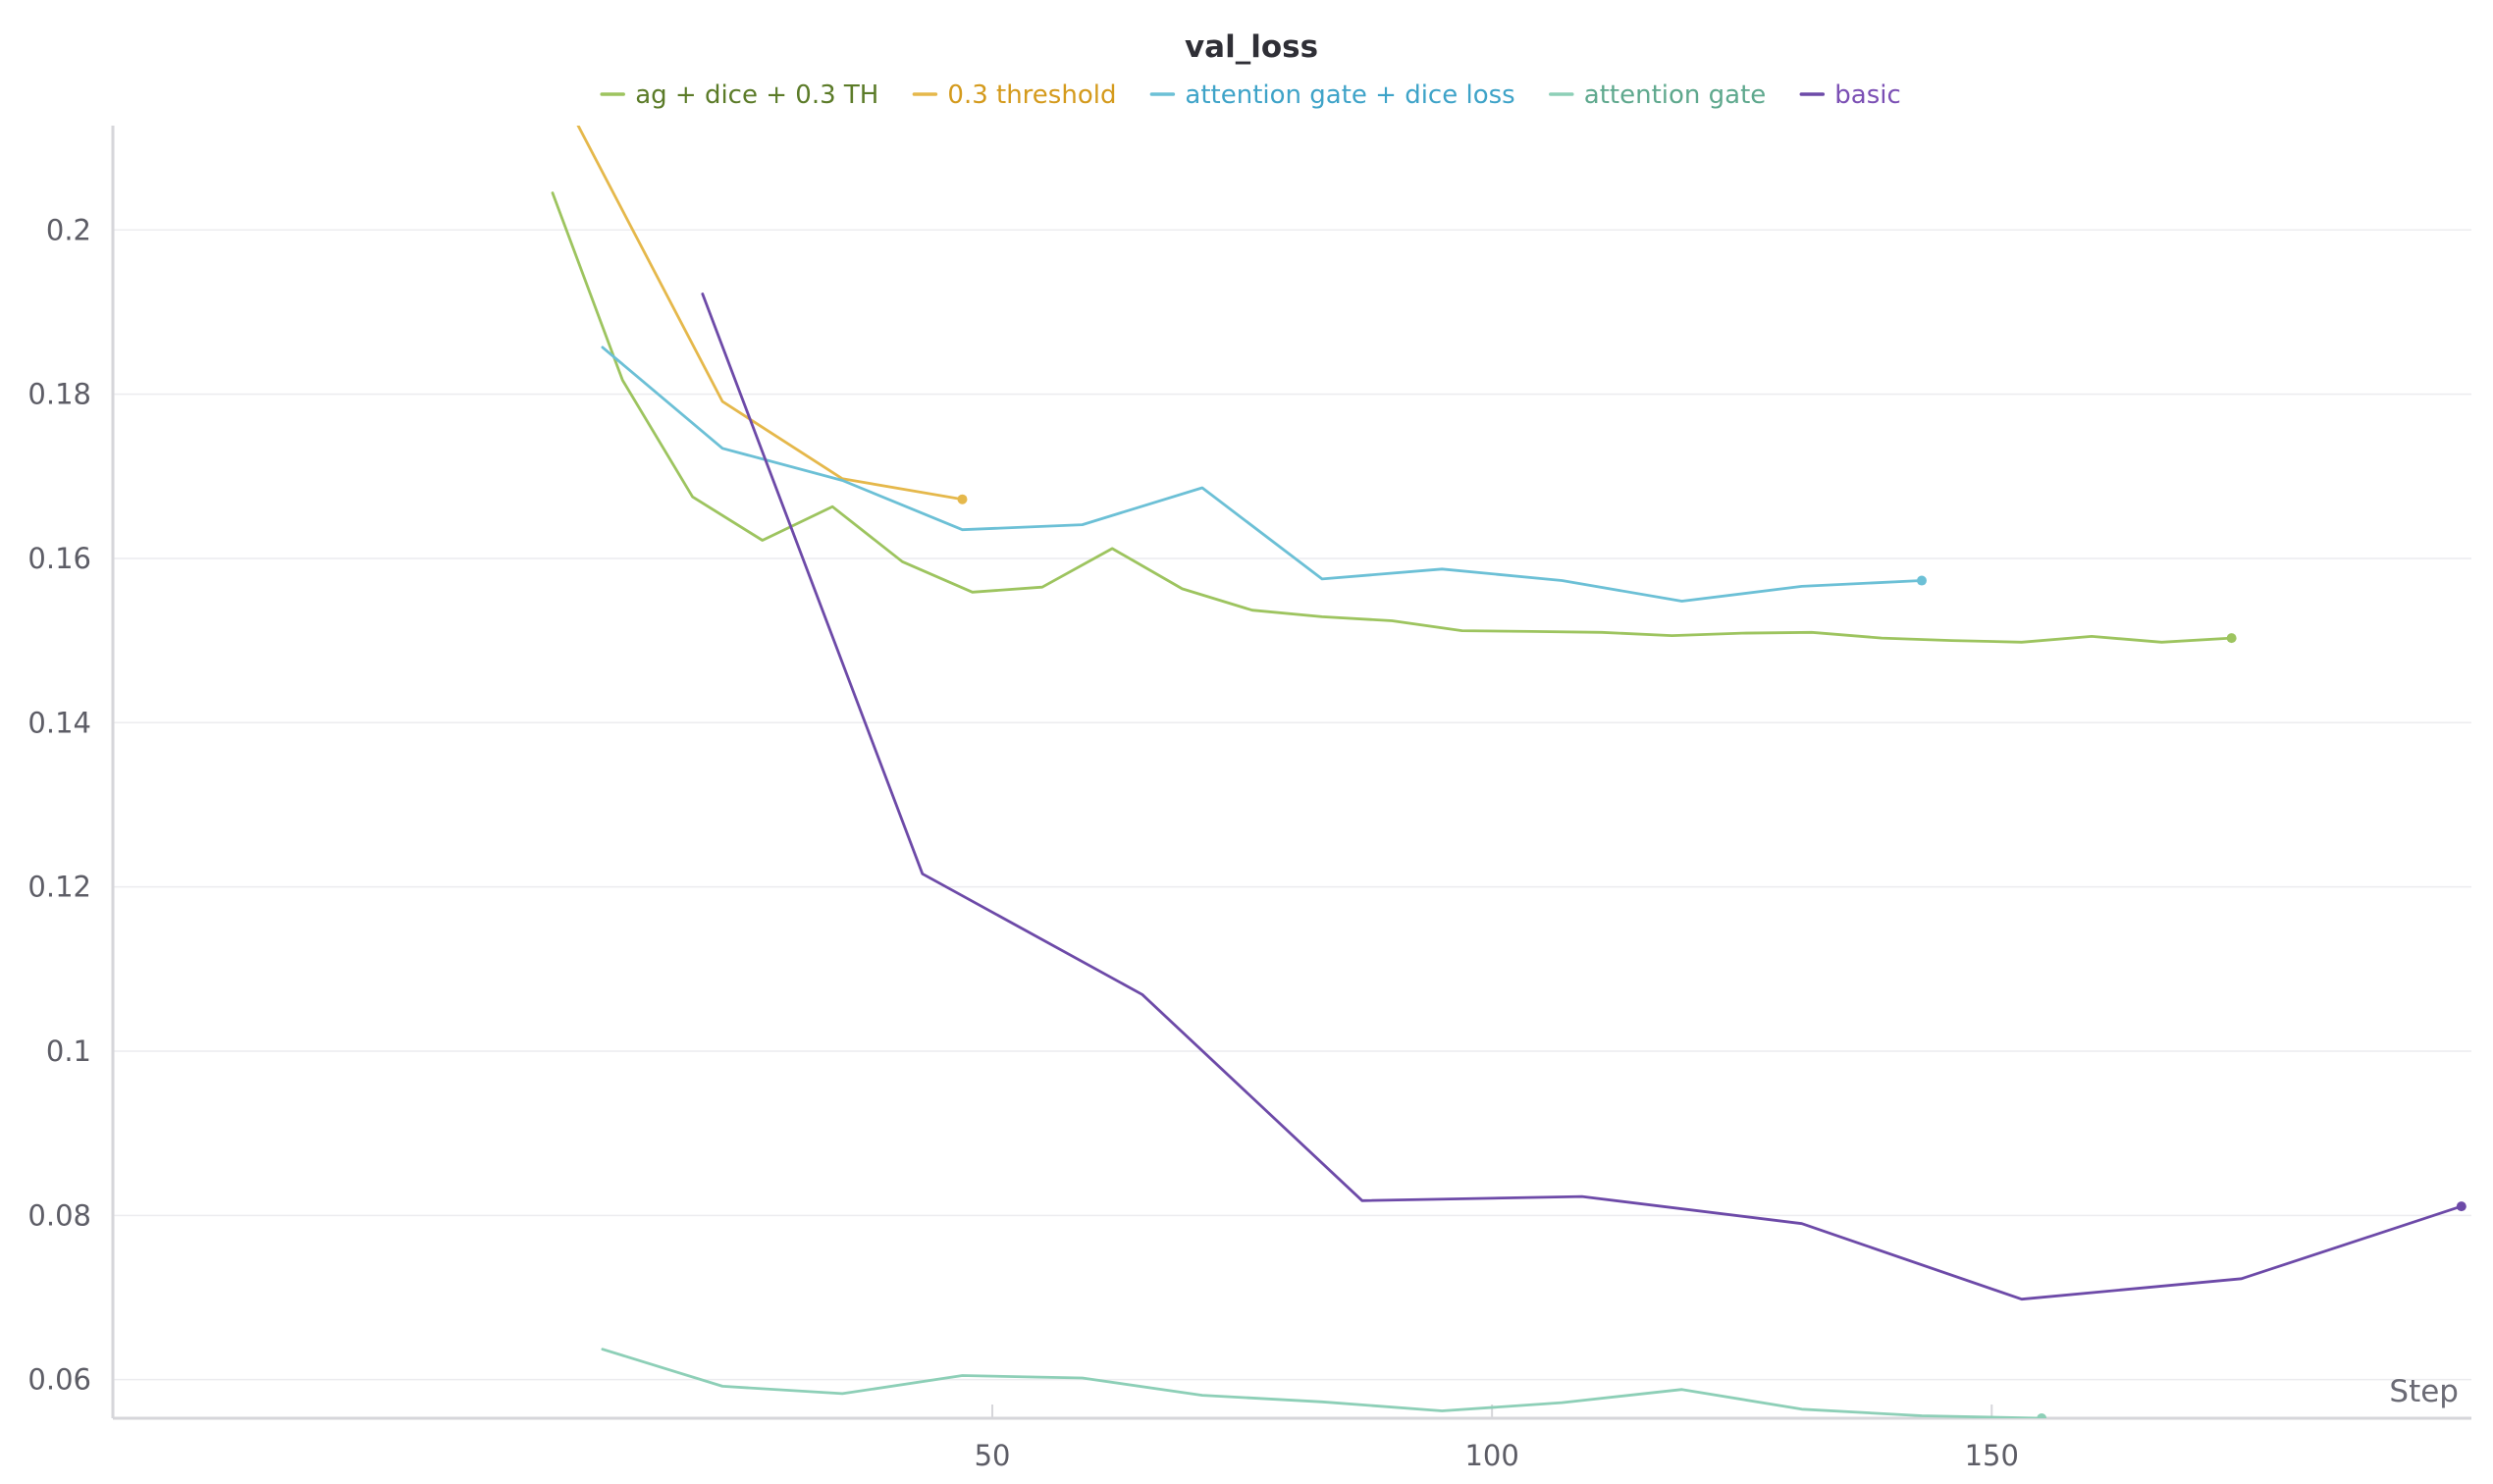 This screenshot has width=2493, height=1484. Describe the element at coordinates (993, 1455) in the screenshot. I see `x-tick-label: 50` at that location.